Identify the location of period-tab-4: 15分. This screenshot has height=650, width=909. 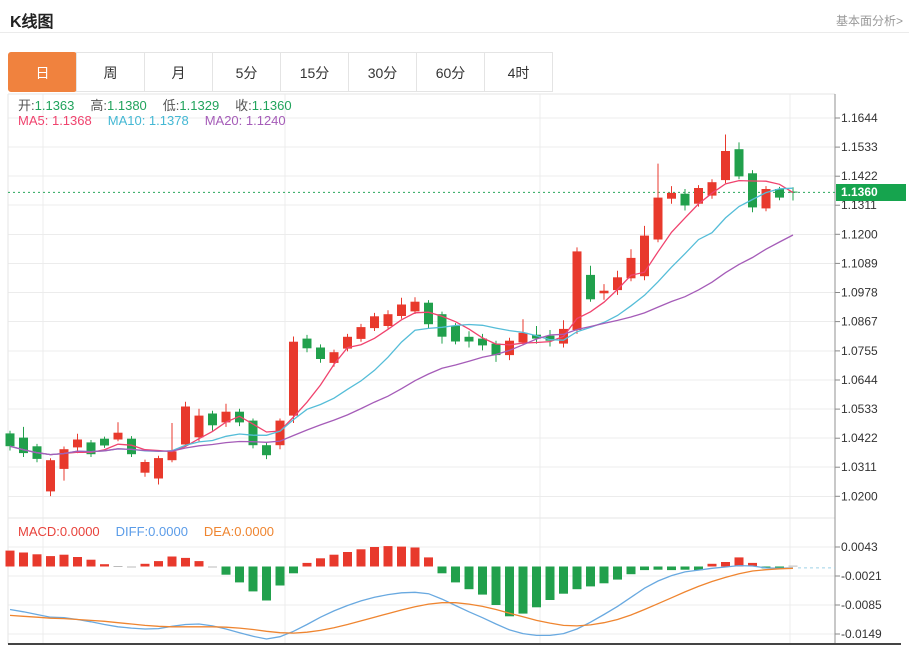
(314, 72).